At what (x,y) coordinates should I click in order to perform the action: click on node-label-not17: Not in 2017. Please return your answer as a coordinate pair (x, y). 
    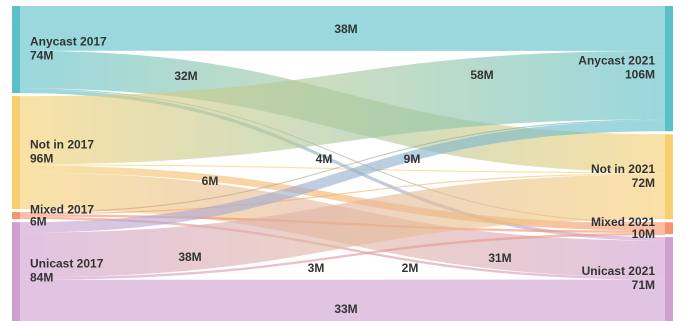
    Looking at the image, I should click on (62, 145).